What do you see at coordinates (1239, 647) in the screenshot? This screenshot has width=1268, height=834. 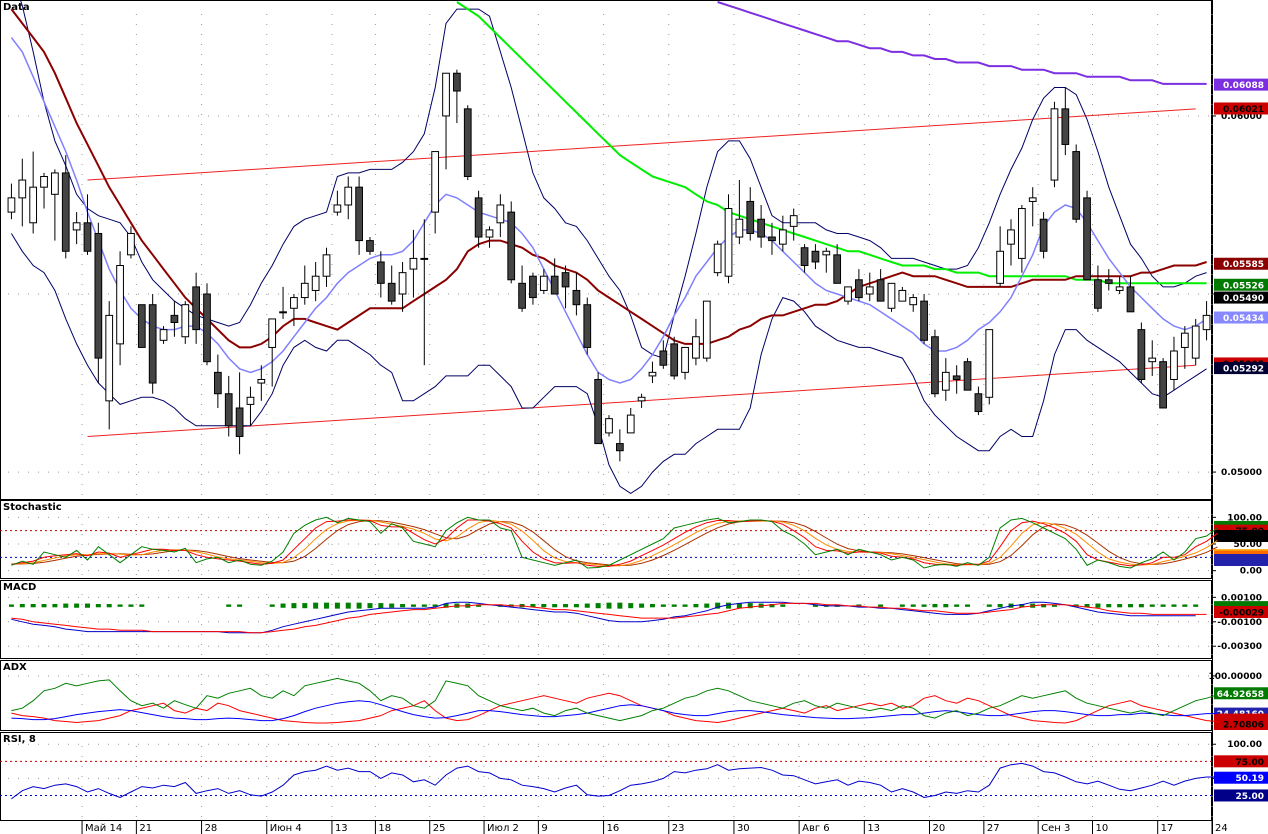 I see `macd-tick-label: -0.00300` at bounding box center [1239, 647].